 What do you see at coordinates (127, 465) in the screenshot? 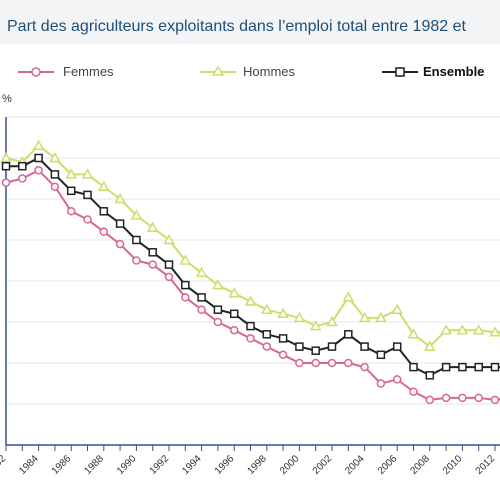
I see `x-tick-label: 1990` at bounding box center [127, 465].